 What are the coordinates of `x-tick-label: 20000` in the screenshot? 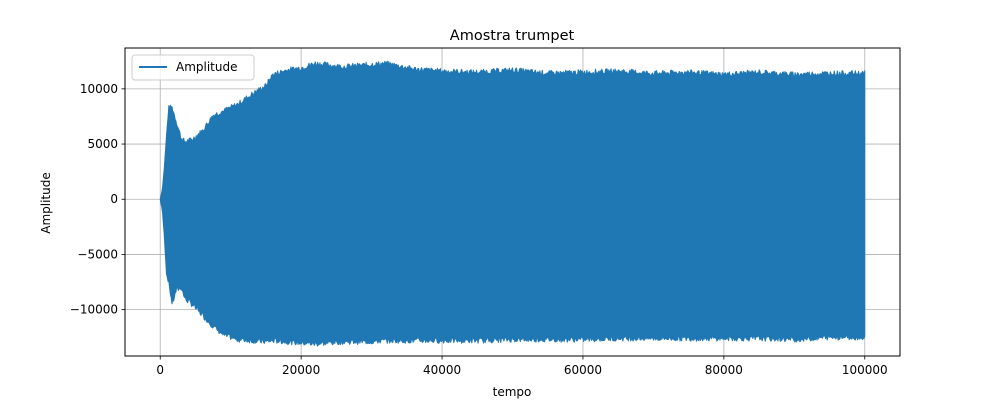 It's located at (301, 370).